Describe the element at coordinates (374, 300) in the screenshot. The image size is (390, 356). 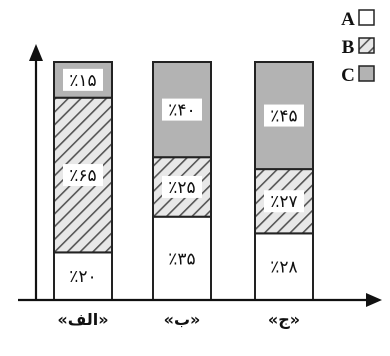
I see `x-axis-arrowhead` at that location.